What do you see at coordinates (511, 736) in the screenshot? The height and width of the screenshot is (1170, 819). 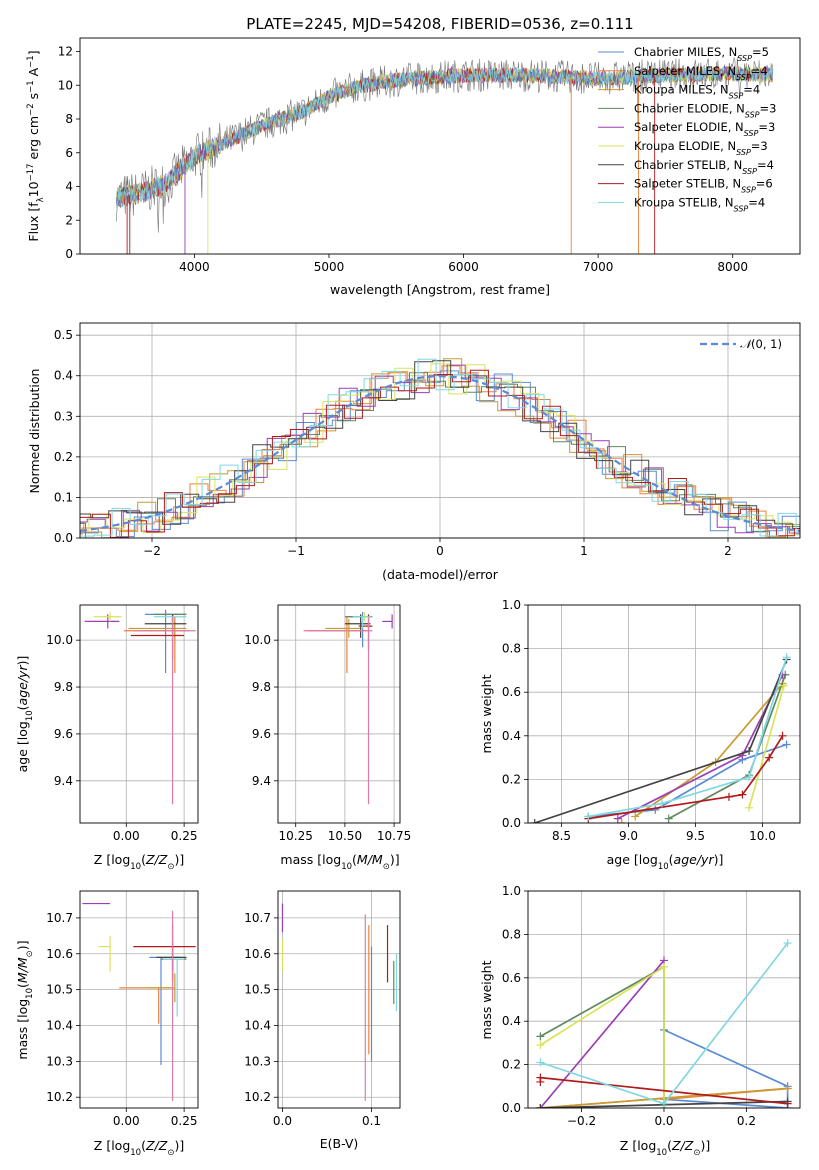 I see `weight_vs_age-ytick-label: 0.4` at bounding box center [511, 736].